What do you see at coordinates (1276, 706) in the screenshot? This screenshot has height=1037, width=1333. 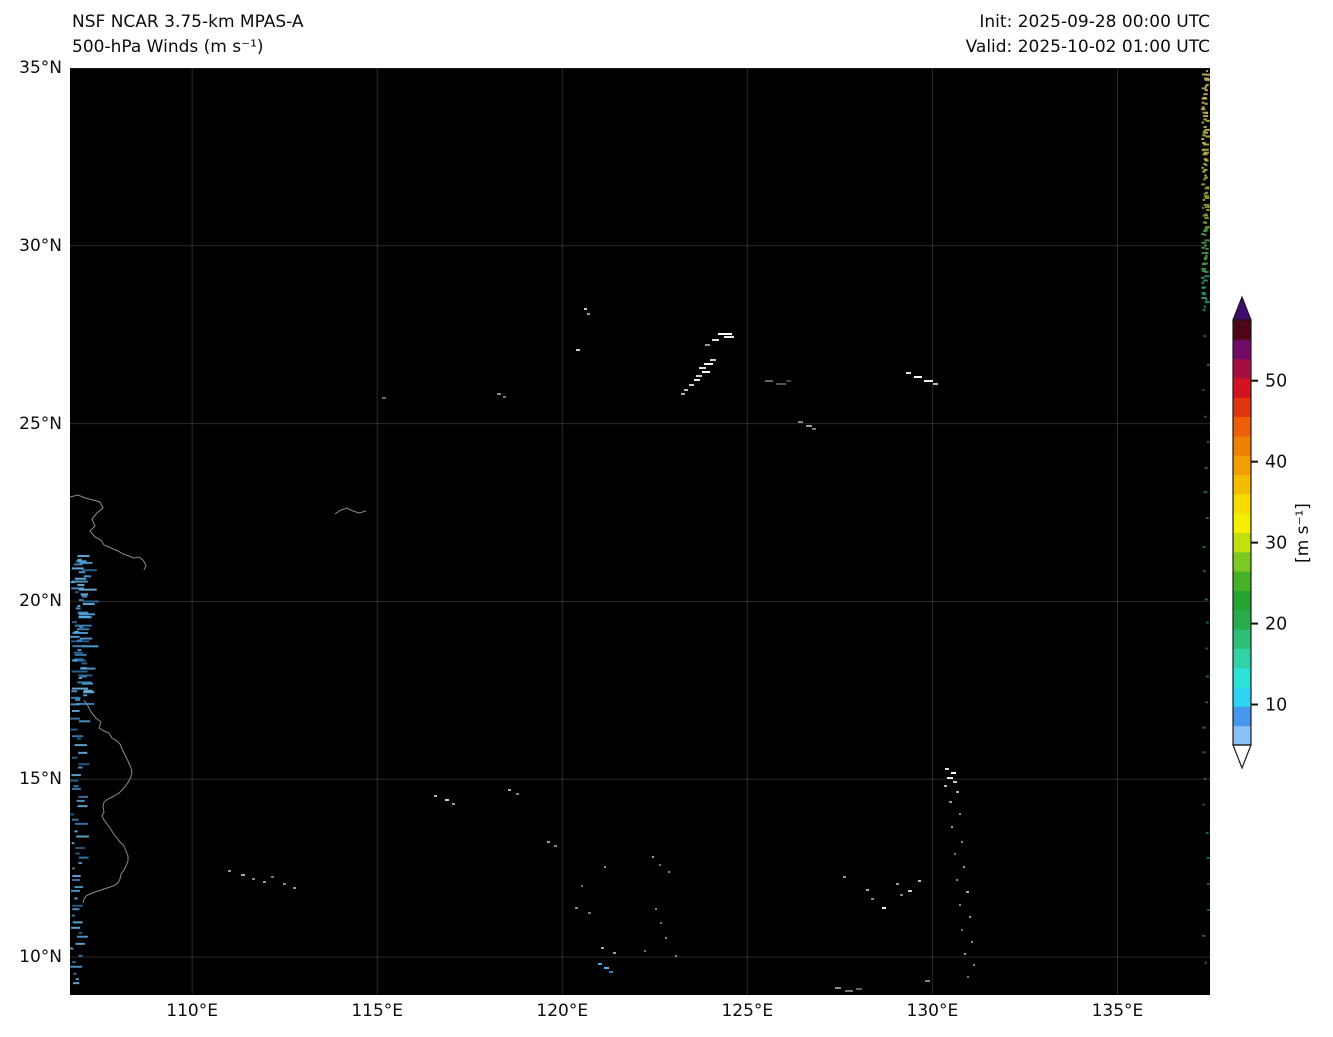 I see `colorbar-tick-label: 10` at bounding box center [1276, 706].